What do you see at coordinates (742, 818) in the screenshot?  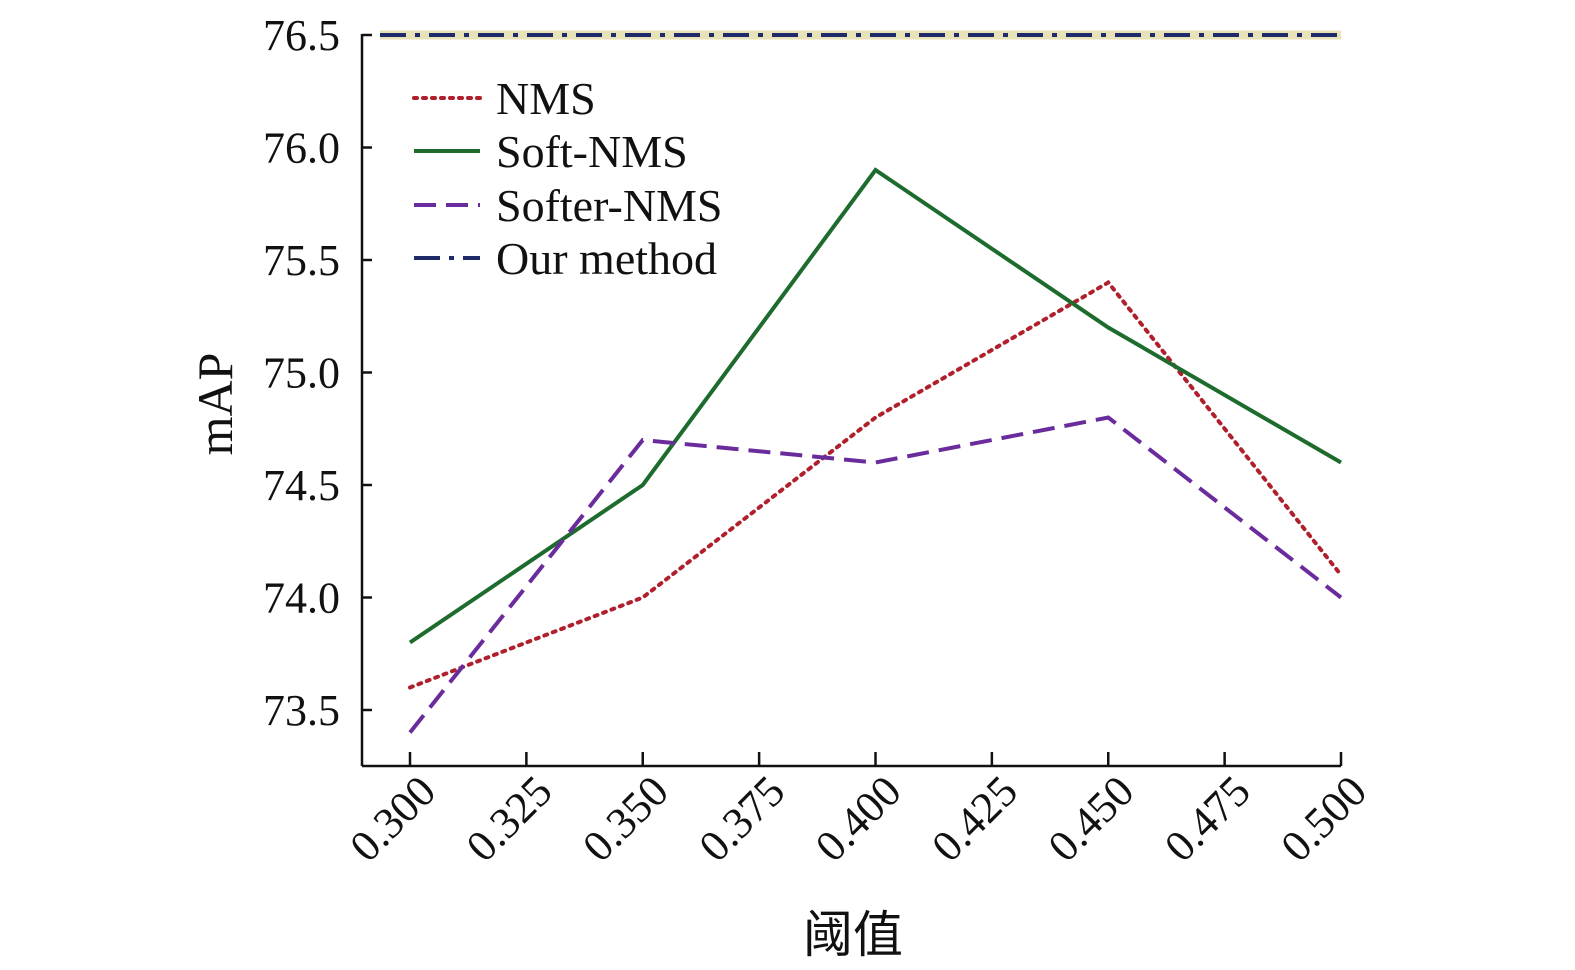 I see `x-tick-label: 0.375` at bounding box center [742, 818].